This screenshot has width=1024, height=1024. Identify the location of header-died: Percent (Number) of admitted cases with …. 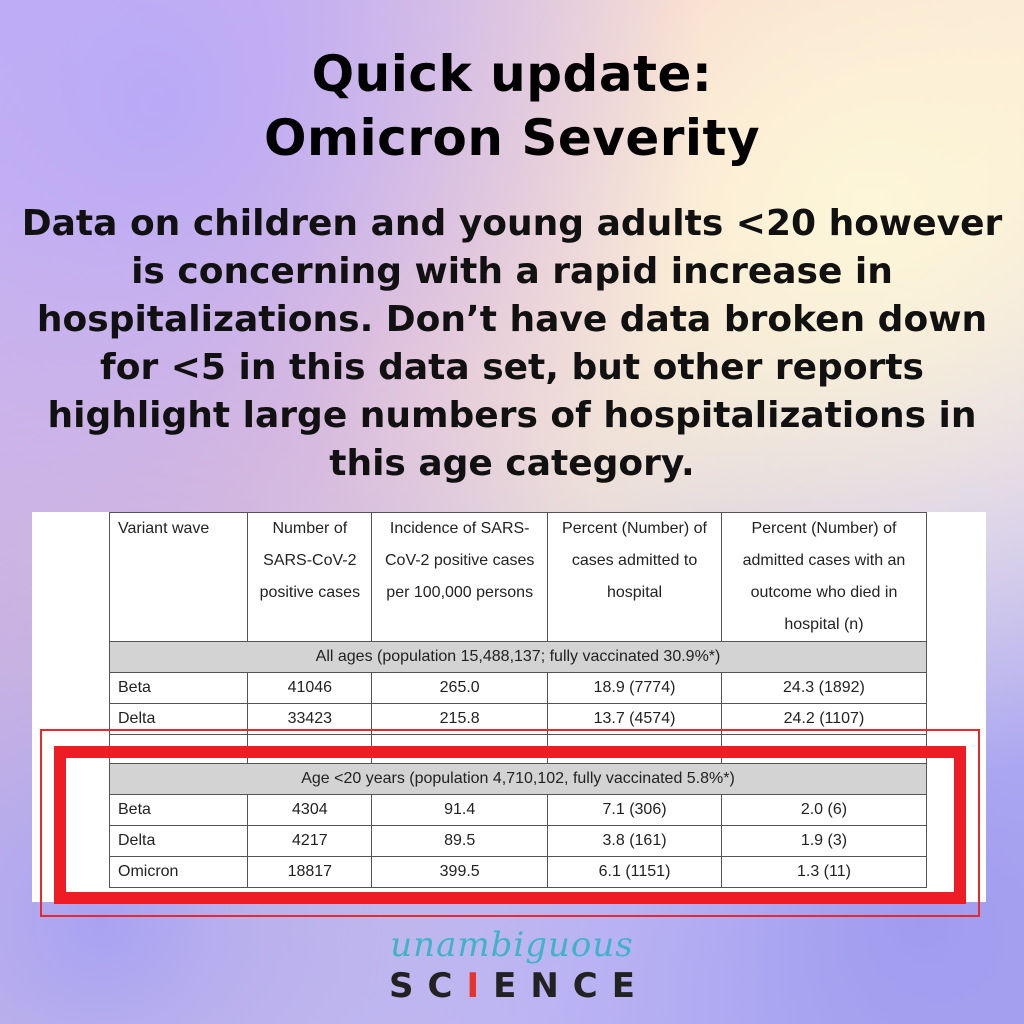
(824, 577).